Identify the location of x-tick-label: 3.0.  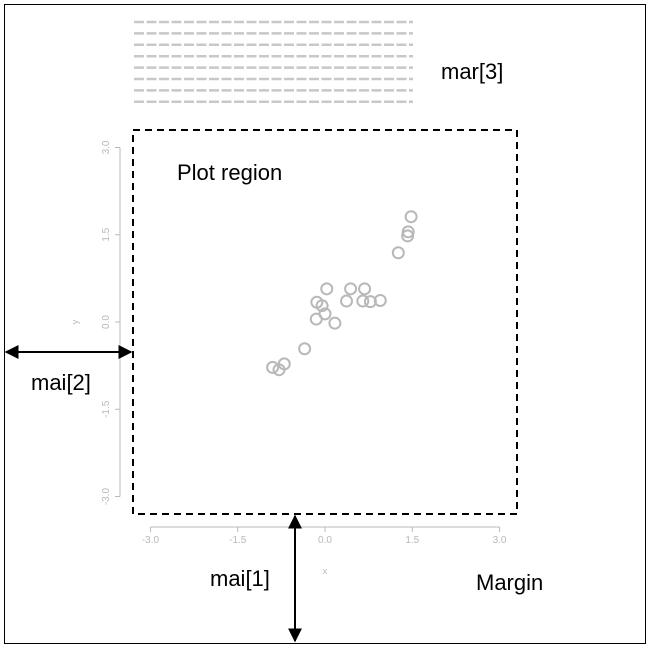
(500, 540).